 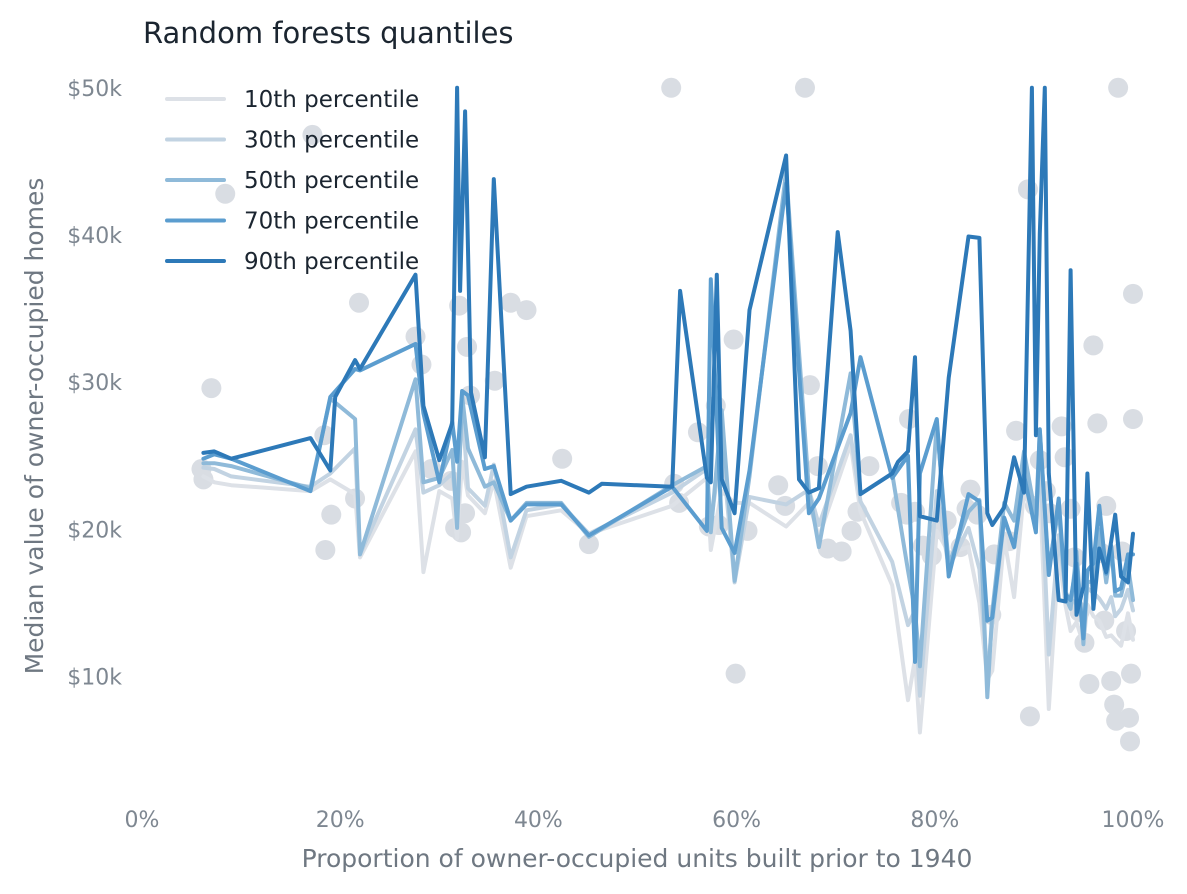 What do you see at coordinates (328, 33) in the screenshot?
I see `chart-title: Random forests quantiles` at bounding box center [328, 33].